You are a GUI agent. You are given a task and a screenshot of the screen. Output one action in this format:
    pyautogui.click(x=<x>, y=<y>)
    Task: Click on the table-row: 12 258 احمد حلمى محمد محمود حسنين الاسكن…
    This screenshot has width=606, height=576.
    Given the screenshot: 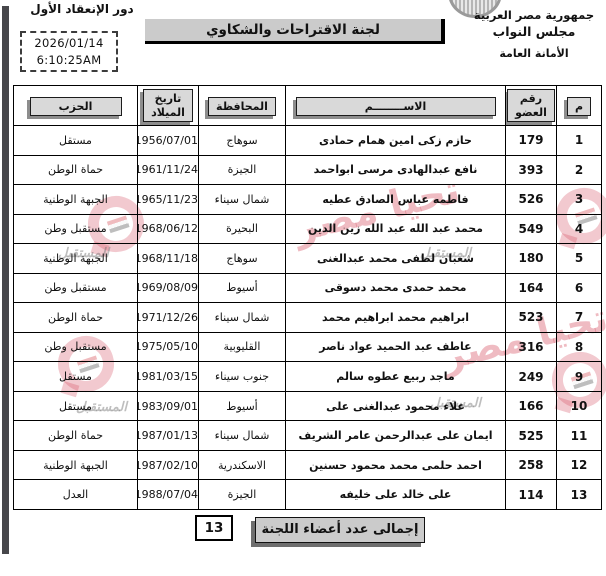 What is the action you would take?
    pyautogui.click(x=307, y=465)
    